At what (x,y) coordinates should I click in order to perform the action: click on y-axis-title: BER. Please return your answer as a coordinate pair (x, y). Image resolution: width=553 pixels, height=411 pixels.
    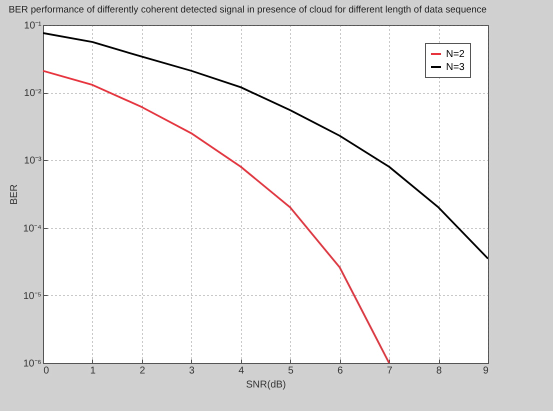
    Looking at the image, I should click on (14, 194).